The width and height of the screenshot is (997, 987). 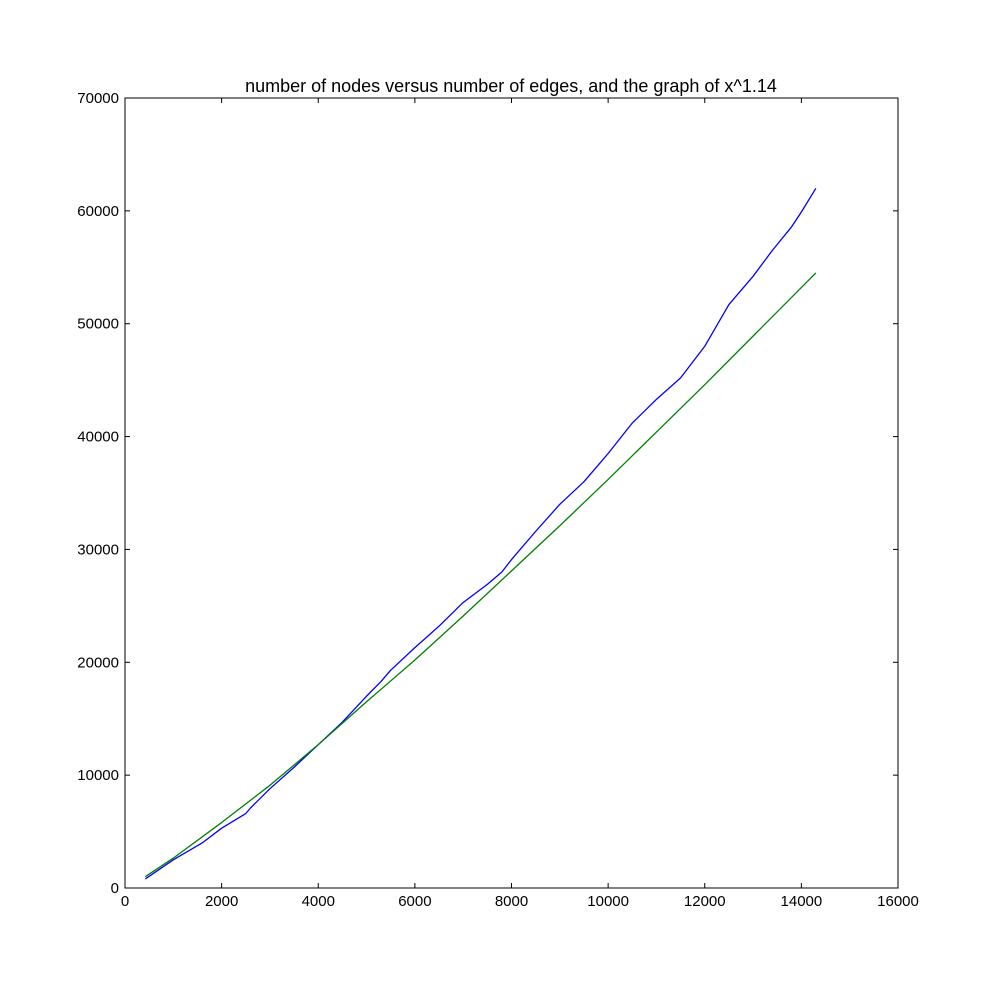 I want to click on y-tick-label: 10000, so click(x=98, y=775).